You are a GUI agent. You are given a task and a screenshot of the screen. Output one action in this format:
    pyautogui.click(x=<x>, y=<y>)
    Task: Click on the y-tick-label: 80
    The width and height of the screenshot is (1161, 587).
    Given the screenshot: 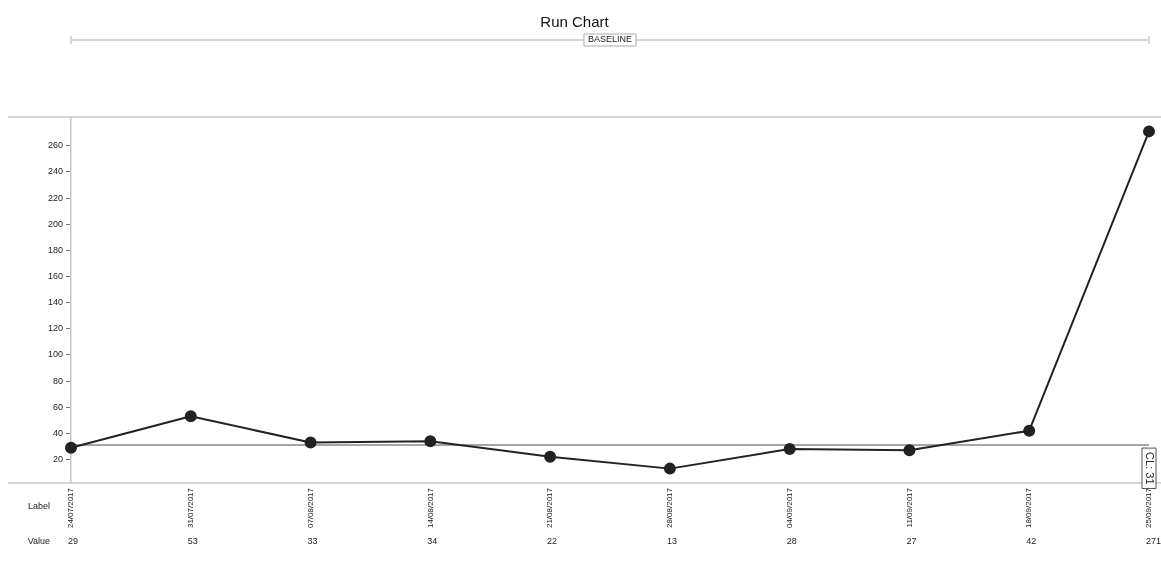 What is the action you would take?
    pyautogui.click(x=57, y=380)
    